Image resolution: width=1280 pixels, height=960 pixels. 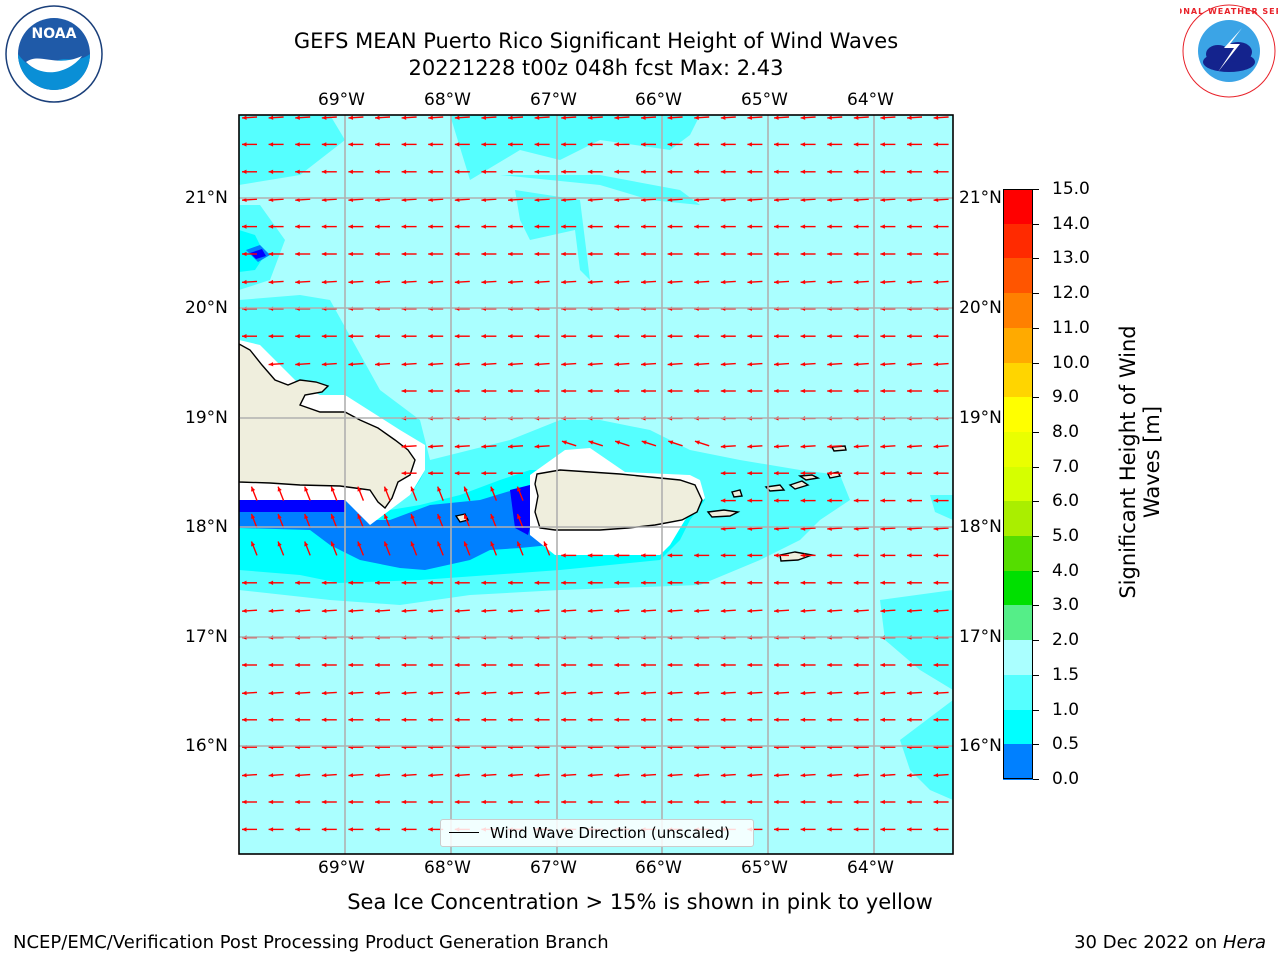 I want to click on colorbar-label: 14.0, so click(x=1071, y=223).